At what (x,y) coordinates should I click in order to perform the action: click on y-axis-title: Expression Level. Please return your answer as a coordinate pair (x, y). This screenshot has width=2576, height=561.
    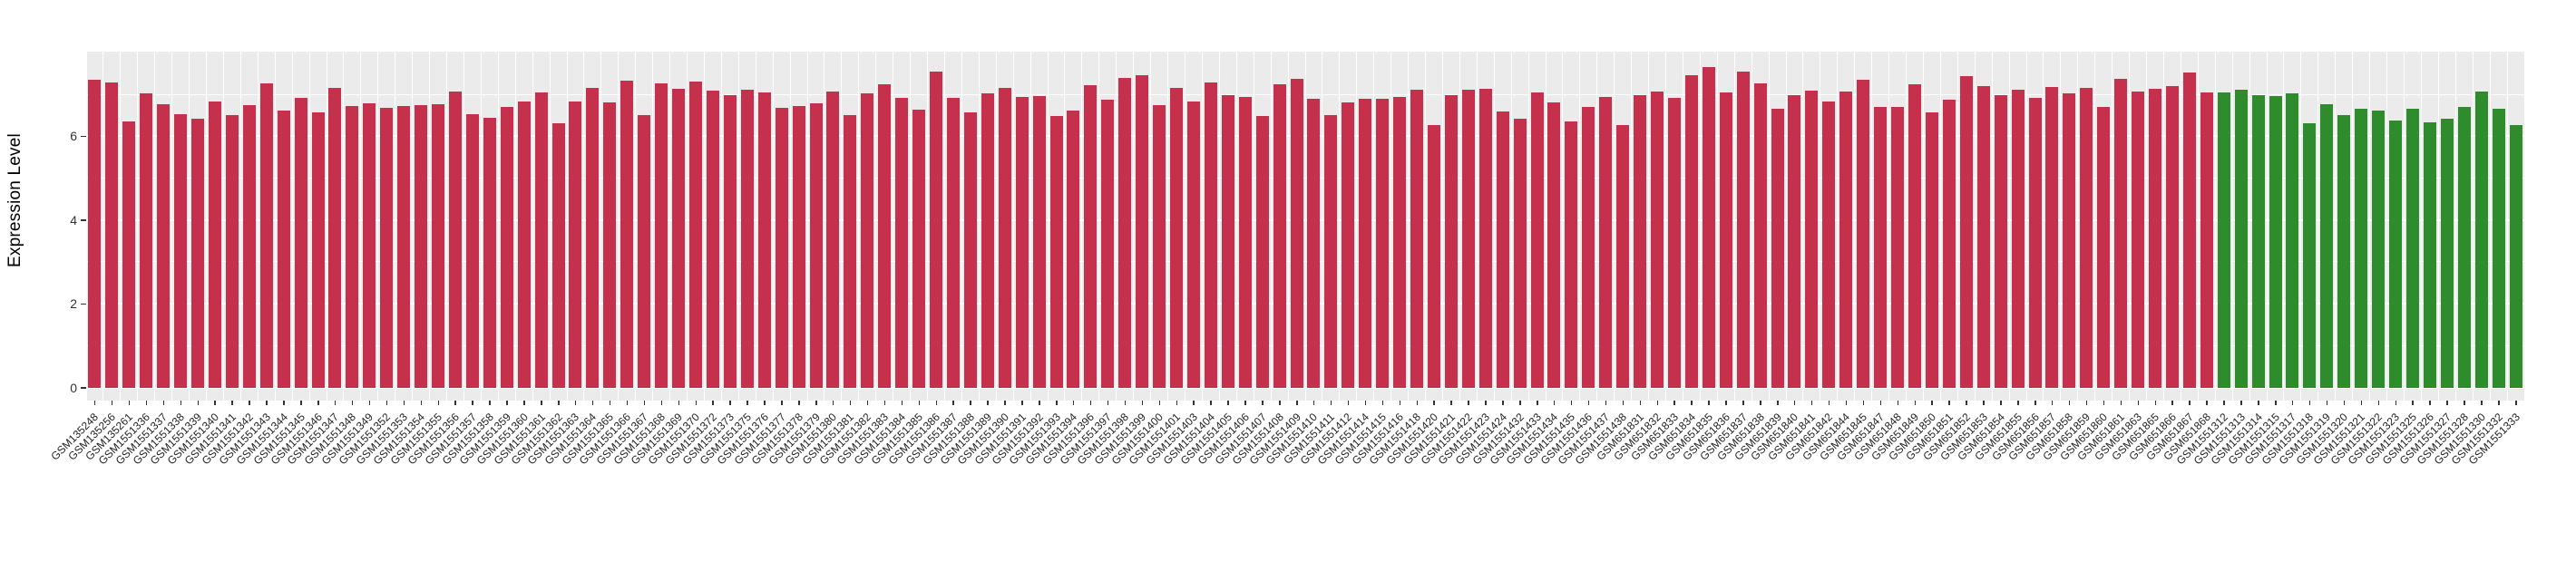
    Looking at the image, I should click on (15, 200).